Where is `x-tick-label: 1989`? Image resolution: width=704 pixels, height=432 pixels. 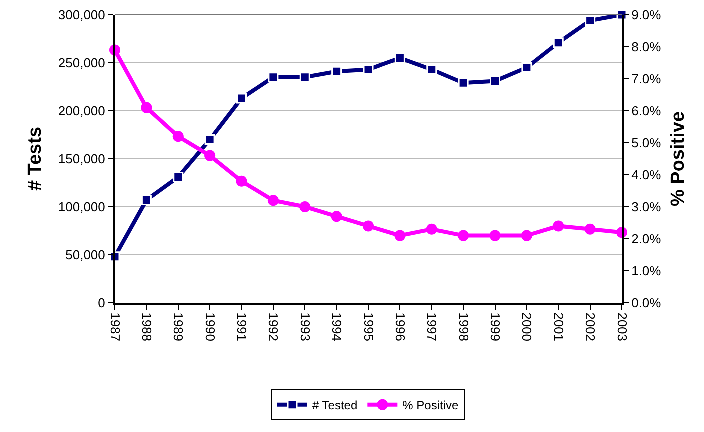
x-tick-label: 1989 is located at coordinates (178, 327).